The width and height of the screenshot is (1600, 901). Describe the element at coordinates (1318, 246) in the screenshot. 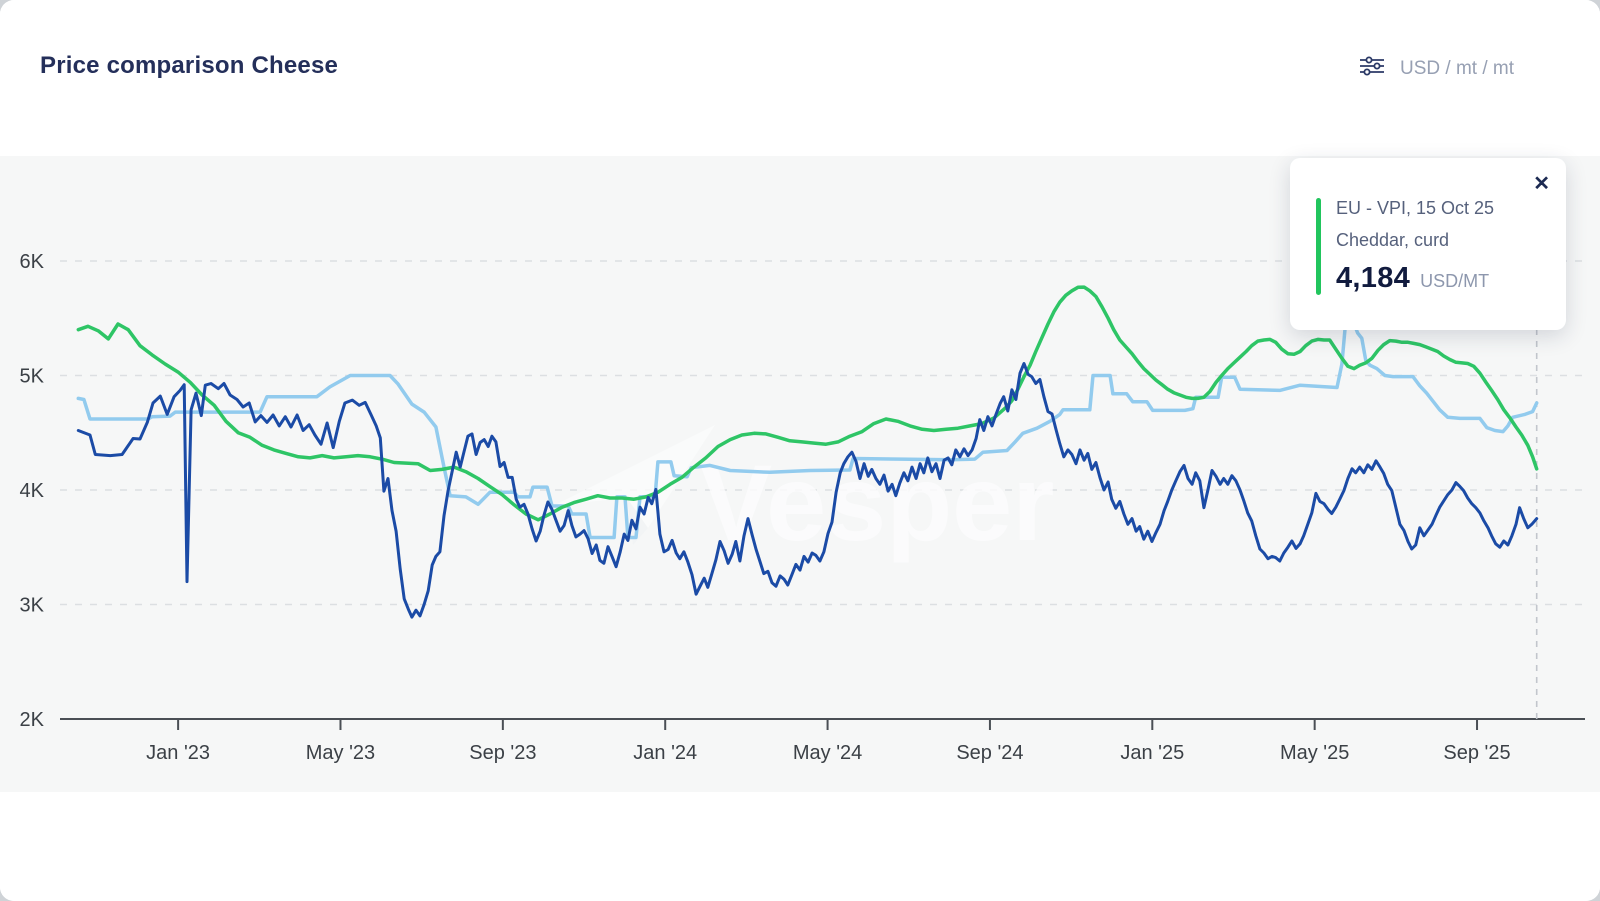

I see `tooltip-series-accent-bar` at that location.